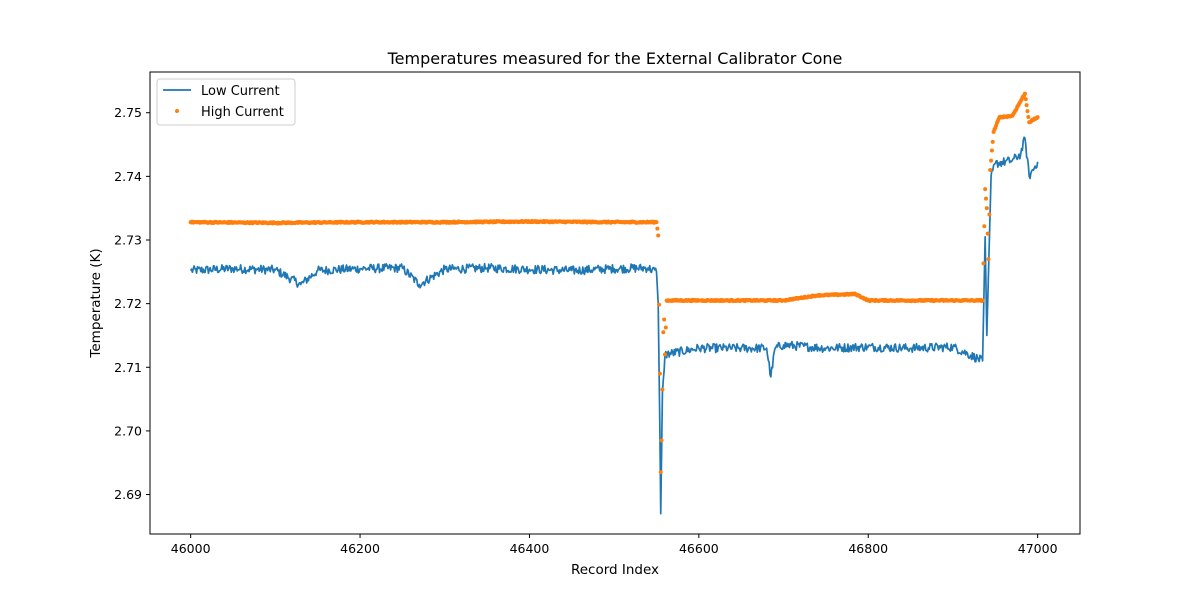 This screenshot has width=1200, height=600. I want to click on legend-marker-high-current, so click(177, 111).